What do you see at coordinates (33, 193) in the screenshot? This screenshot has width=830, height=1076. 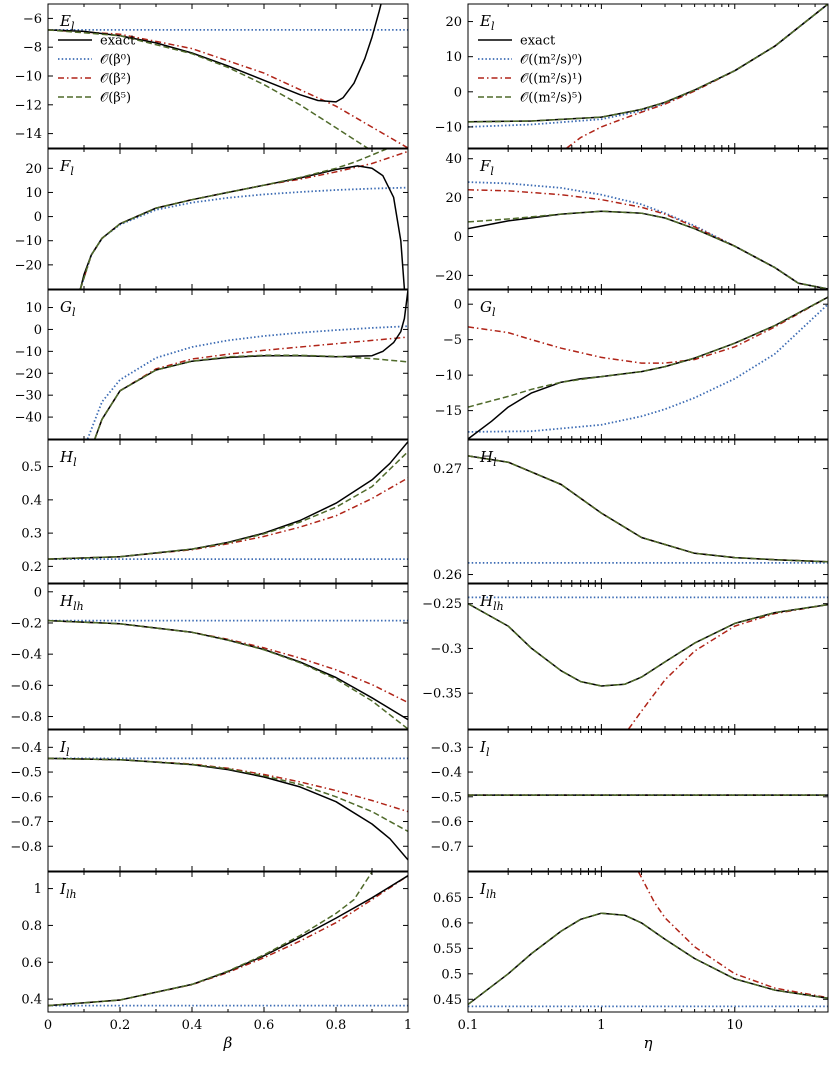 I see `y-tick-label: 10` at bounding box center [33, 193].